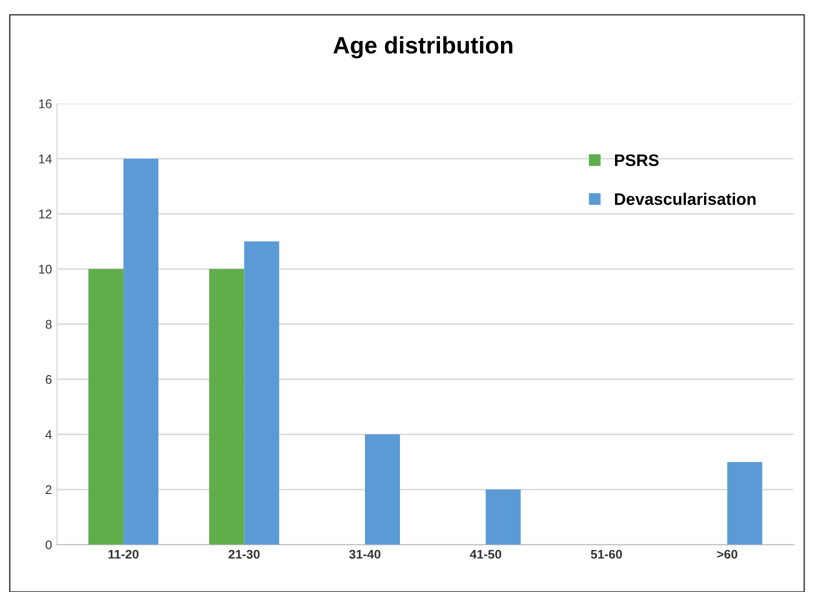 Image resolution: width=814 pixels, height=592 pixels. What do you see at coordinates (48, 434) in the screenshot?
I see `y-tick-label: 4` at bounding box center [48, 434].